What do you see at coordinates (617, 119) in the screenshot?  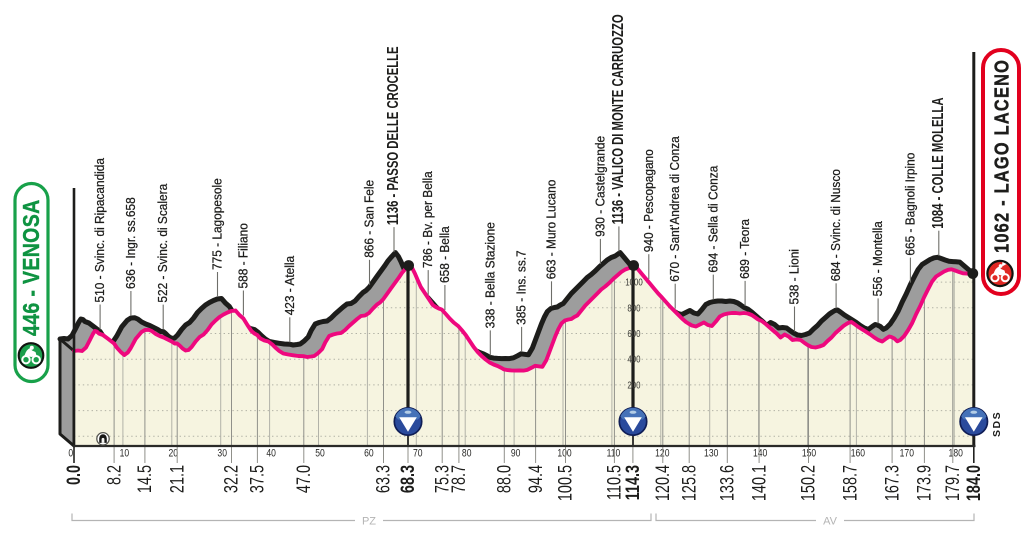 I see `svg-text:1136 - VALICO DI MONTE CARRUOZ: 1136 - VALICO DI MONTE CARRUOZZO` at bounding box center [617, 119].